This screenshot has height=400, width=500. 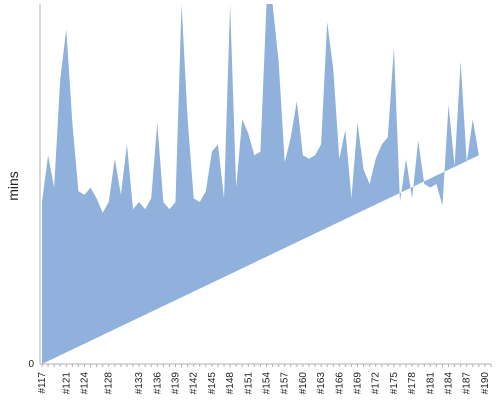 What do you see at coordinates (194, 383) in the screenshot?
I see `x-tick-label: #142` at bounding box center [194, 383].